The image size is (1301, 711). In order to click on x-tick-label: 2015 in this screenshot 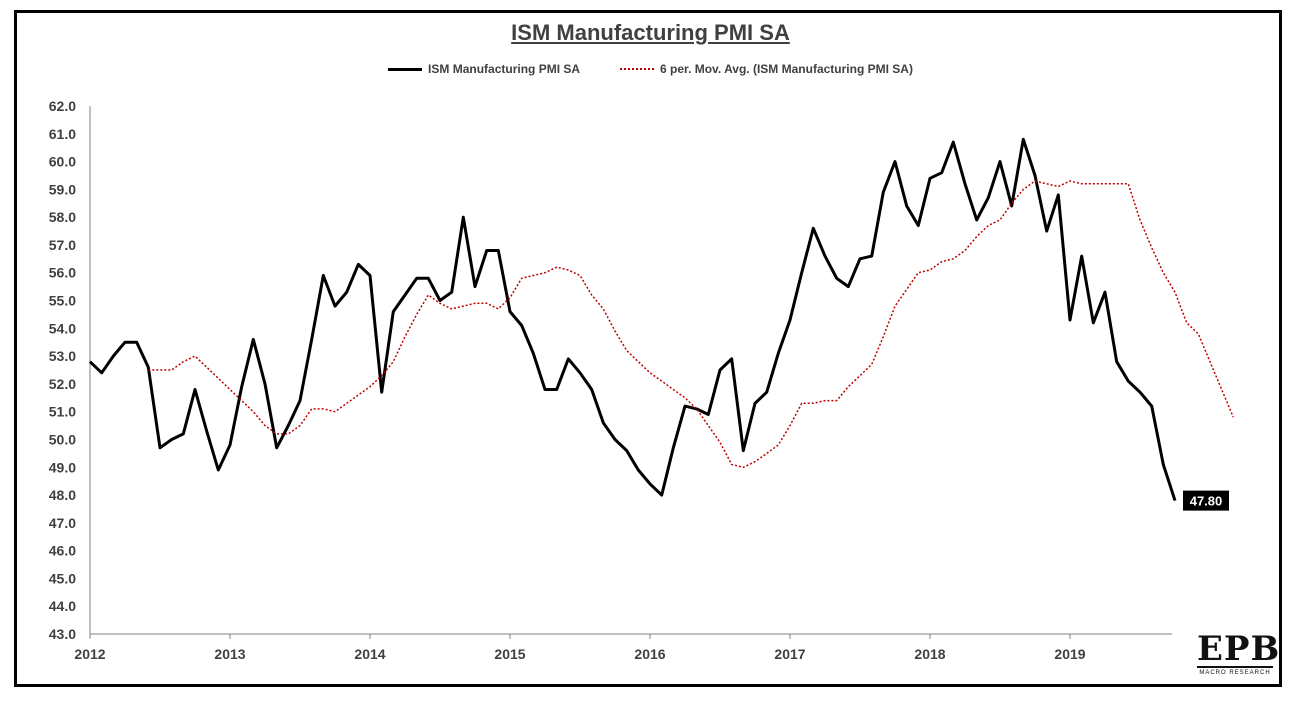, I will do `click(509, 654)`.